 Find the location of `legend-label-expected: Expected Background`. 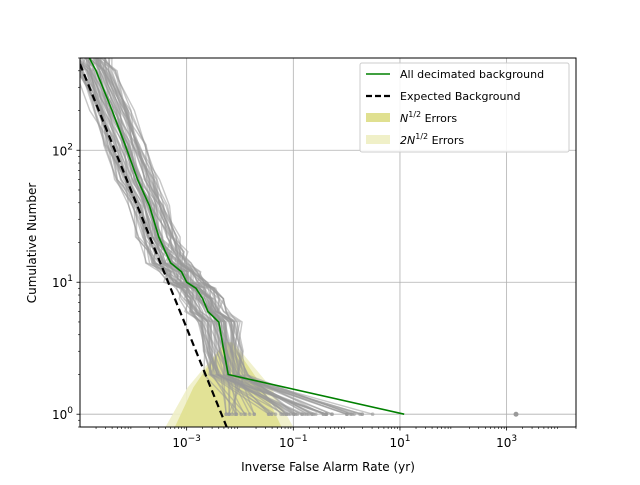

legend-label-expected: Expected Background is located at coordinates (460, 96).